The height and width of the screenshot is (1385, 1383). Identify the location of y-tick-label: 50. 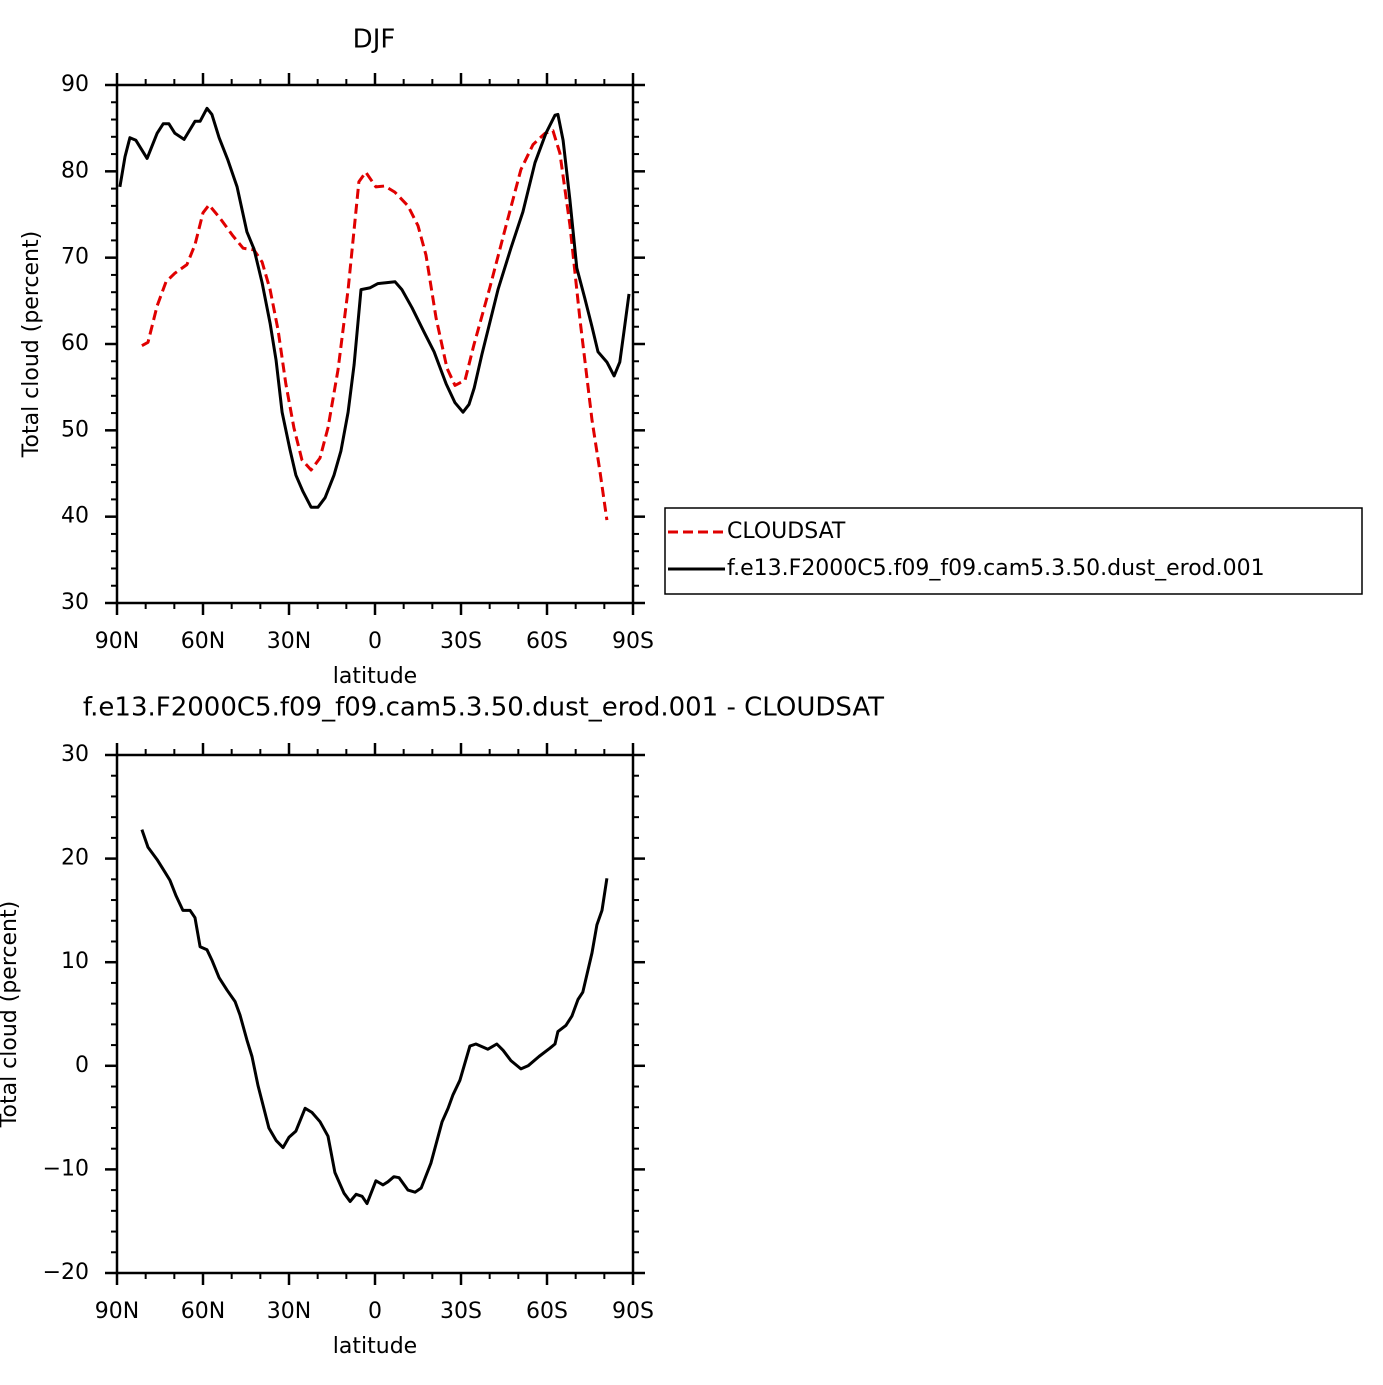
(75, 429).